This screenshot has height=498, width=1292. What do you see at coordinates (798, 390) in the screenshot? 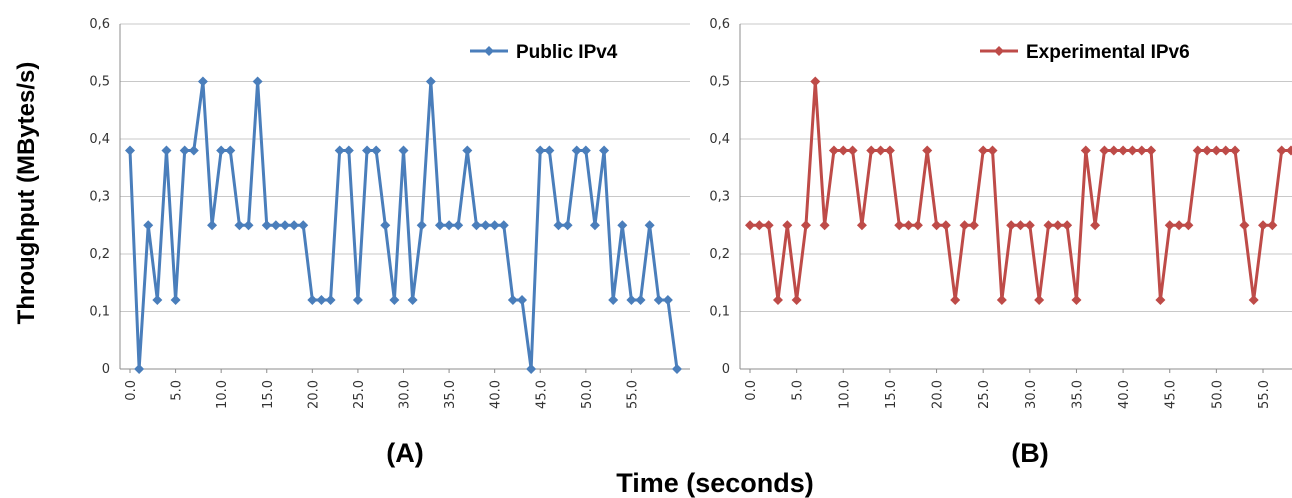
I see `x-tick-label: 5.0` at bounding box center [798, 390].